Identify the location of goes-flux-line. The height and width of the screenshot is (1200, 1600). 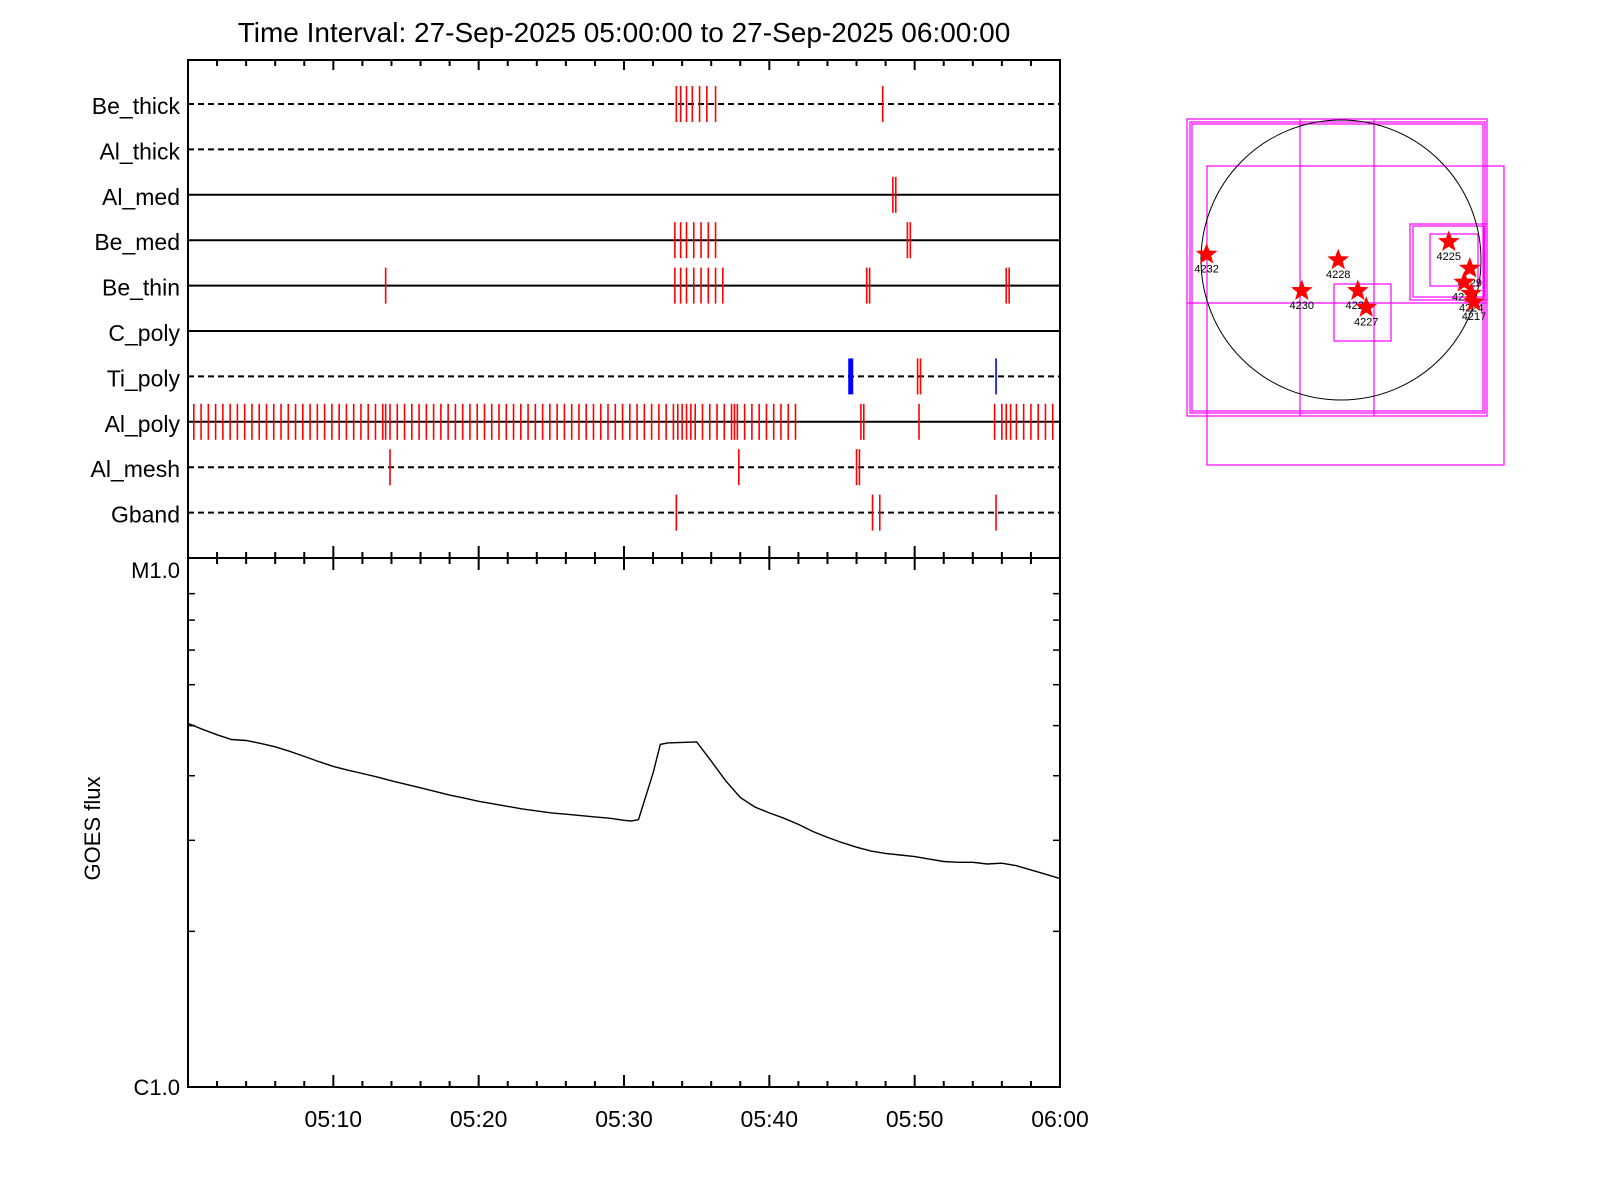
(624, 801).